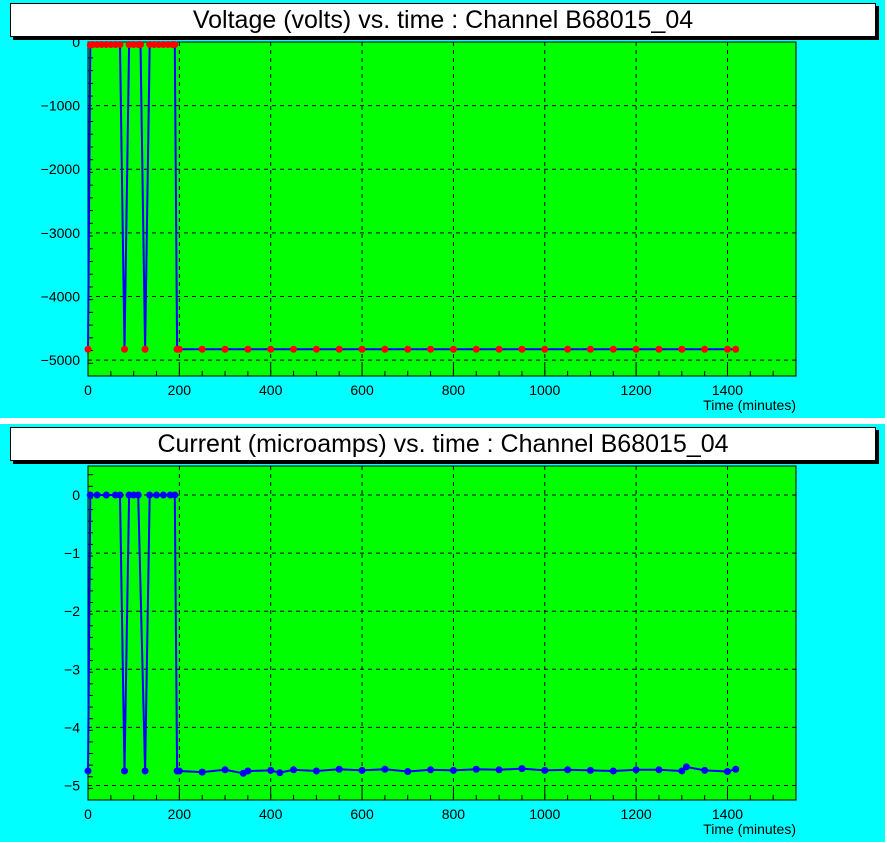 This screenshot has width=887, height=843. I want to click on y-tick-label: −4000, so click(61, 296).